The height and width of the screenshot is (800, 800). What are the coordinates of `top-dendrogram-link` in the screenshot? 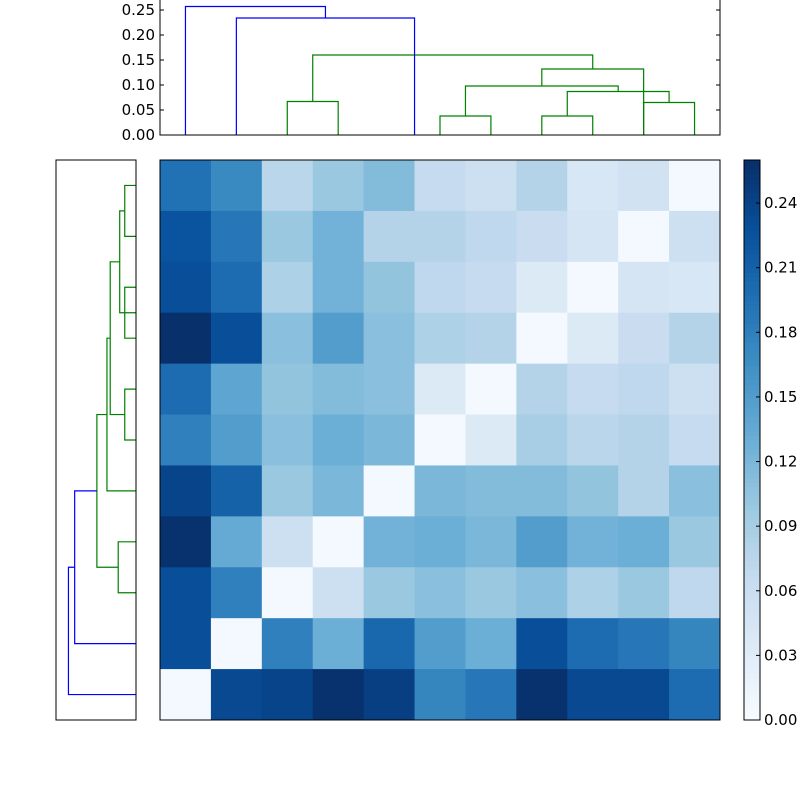 It's located at (453, 78).